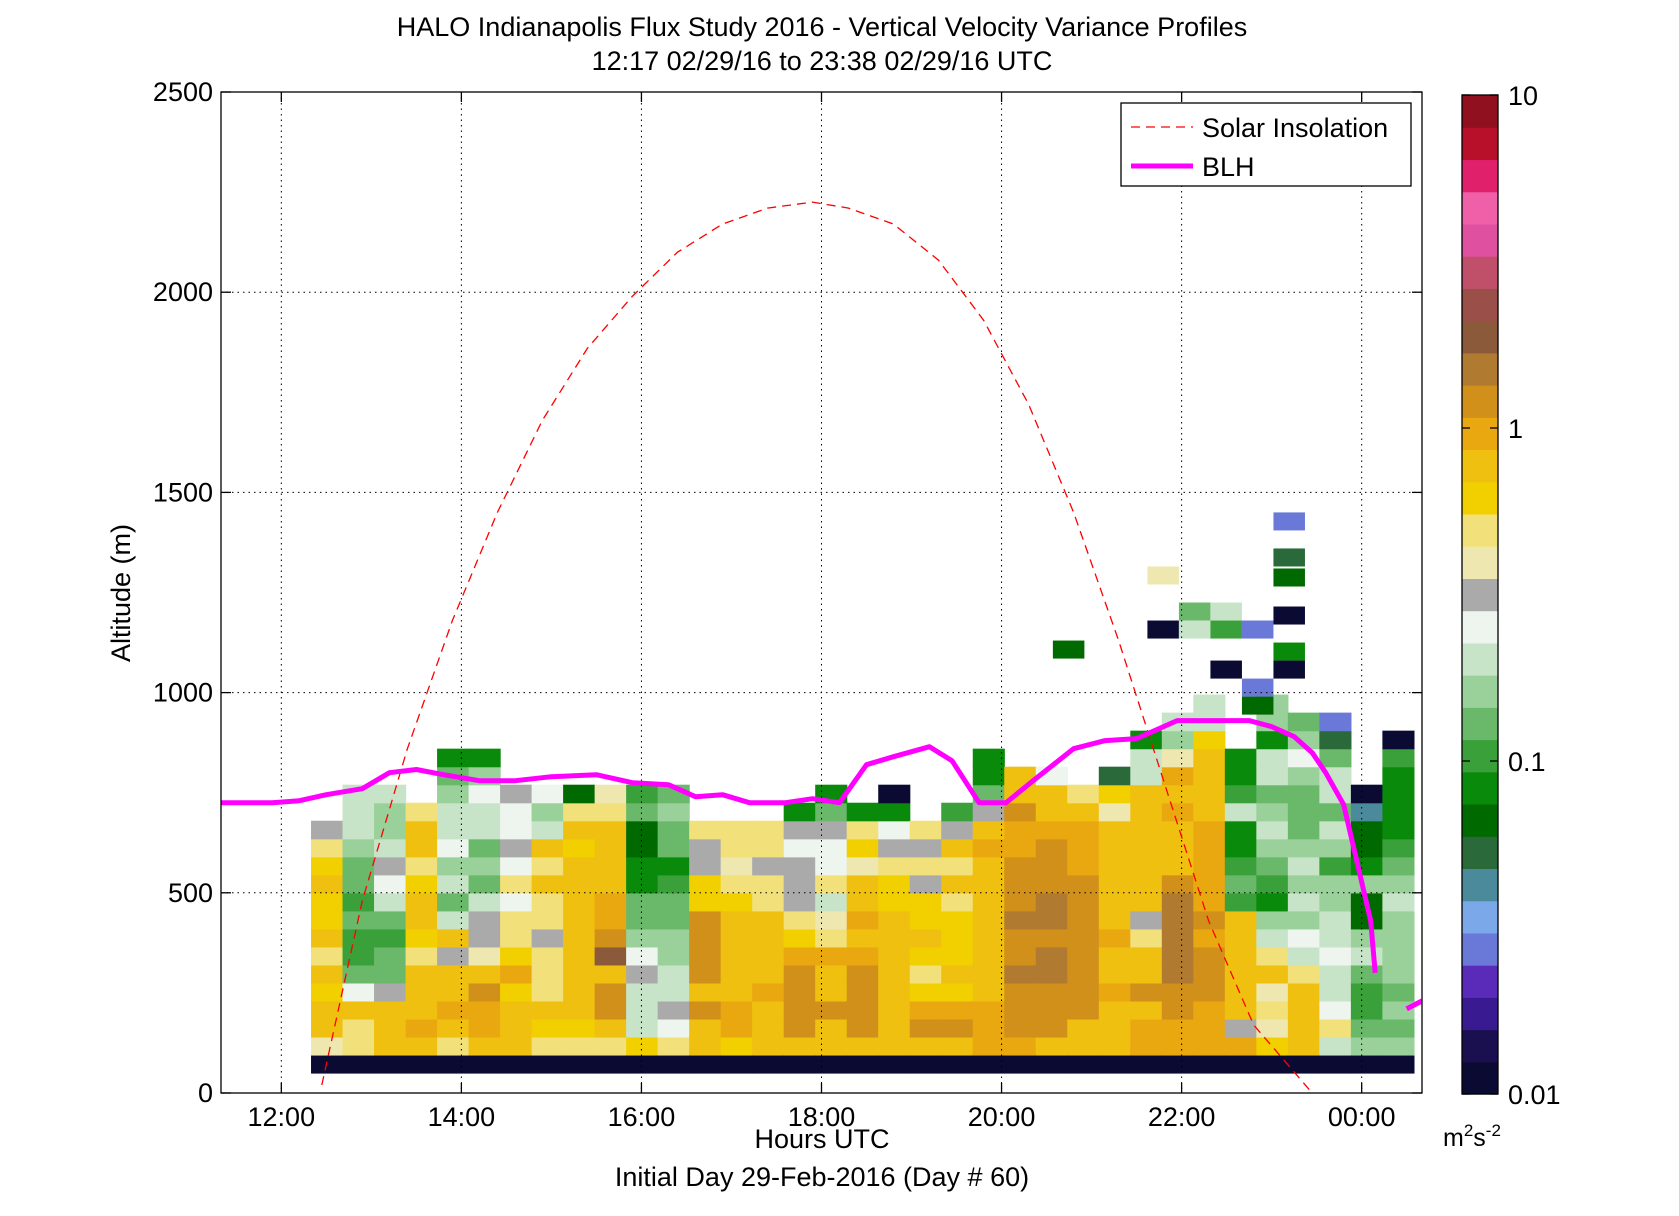  What do you see at coordinates (1182, 1117) in the screenshot?
I see `x-tick-label: 22:00` at bounding box center [1182, 1117].